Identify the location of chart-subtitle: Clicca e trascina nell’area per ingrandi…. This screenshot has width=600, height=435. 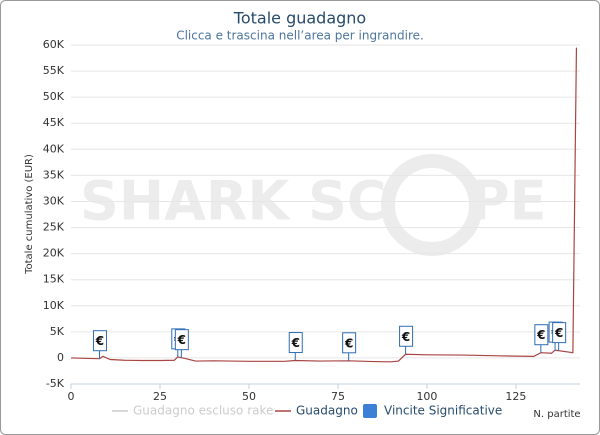
(300, 36).